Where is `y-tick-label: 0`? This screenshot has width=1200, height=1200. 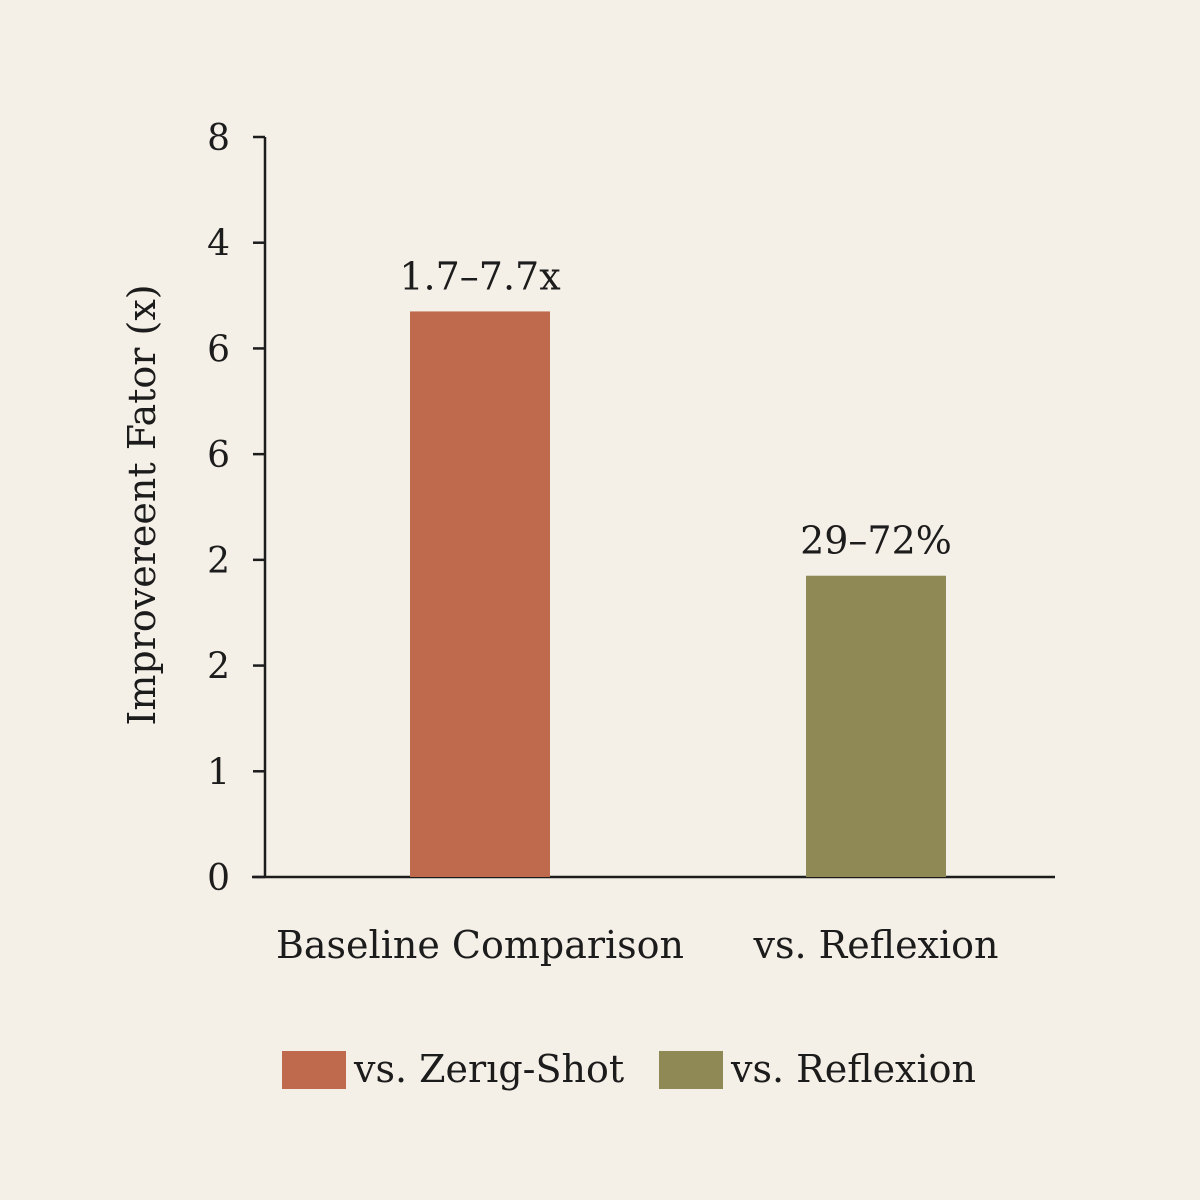 y-tick-label: 0 is located at coordinates (218, 878).